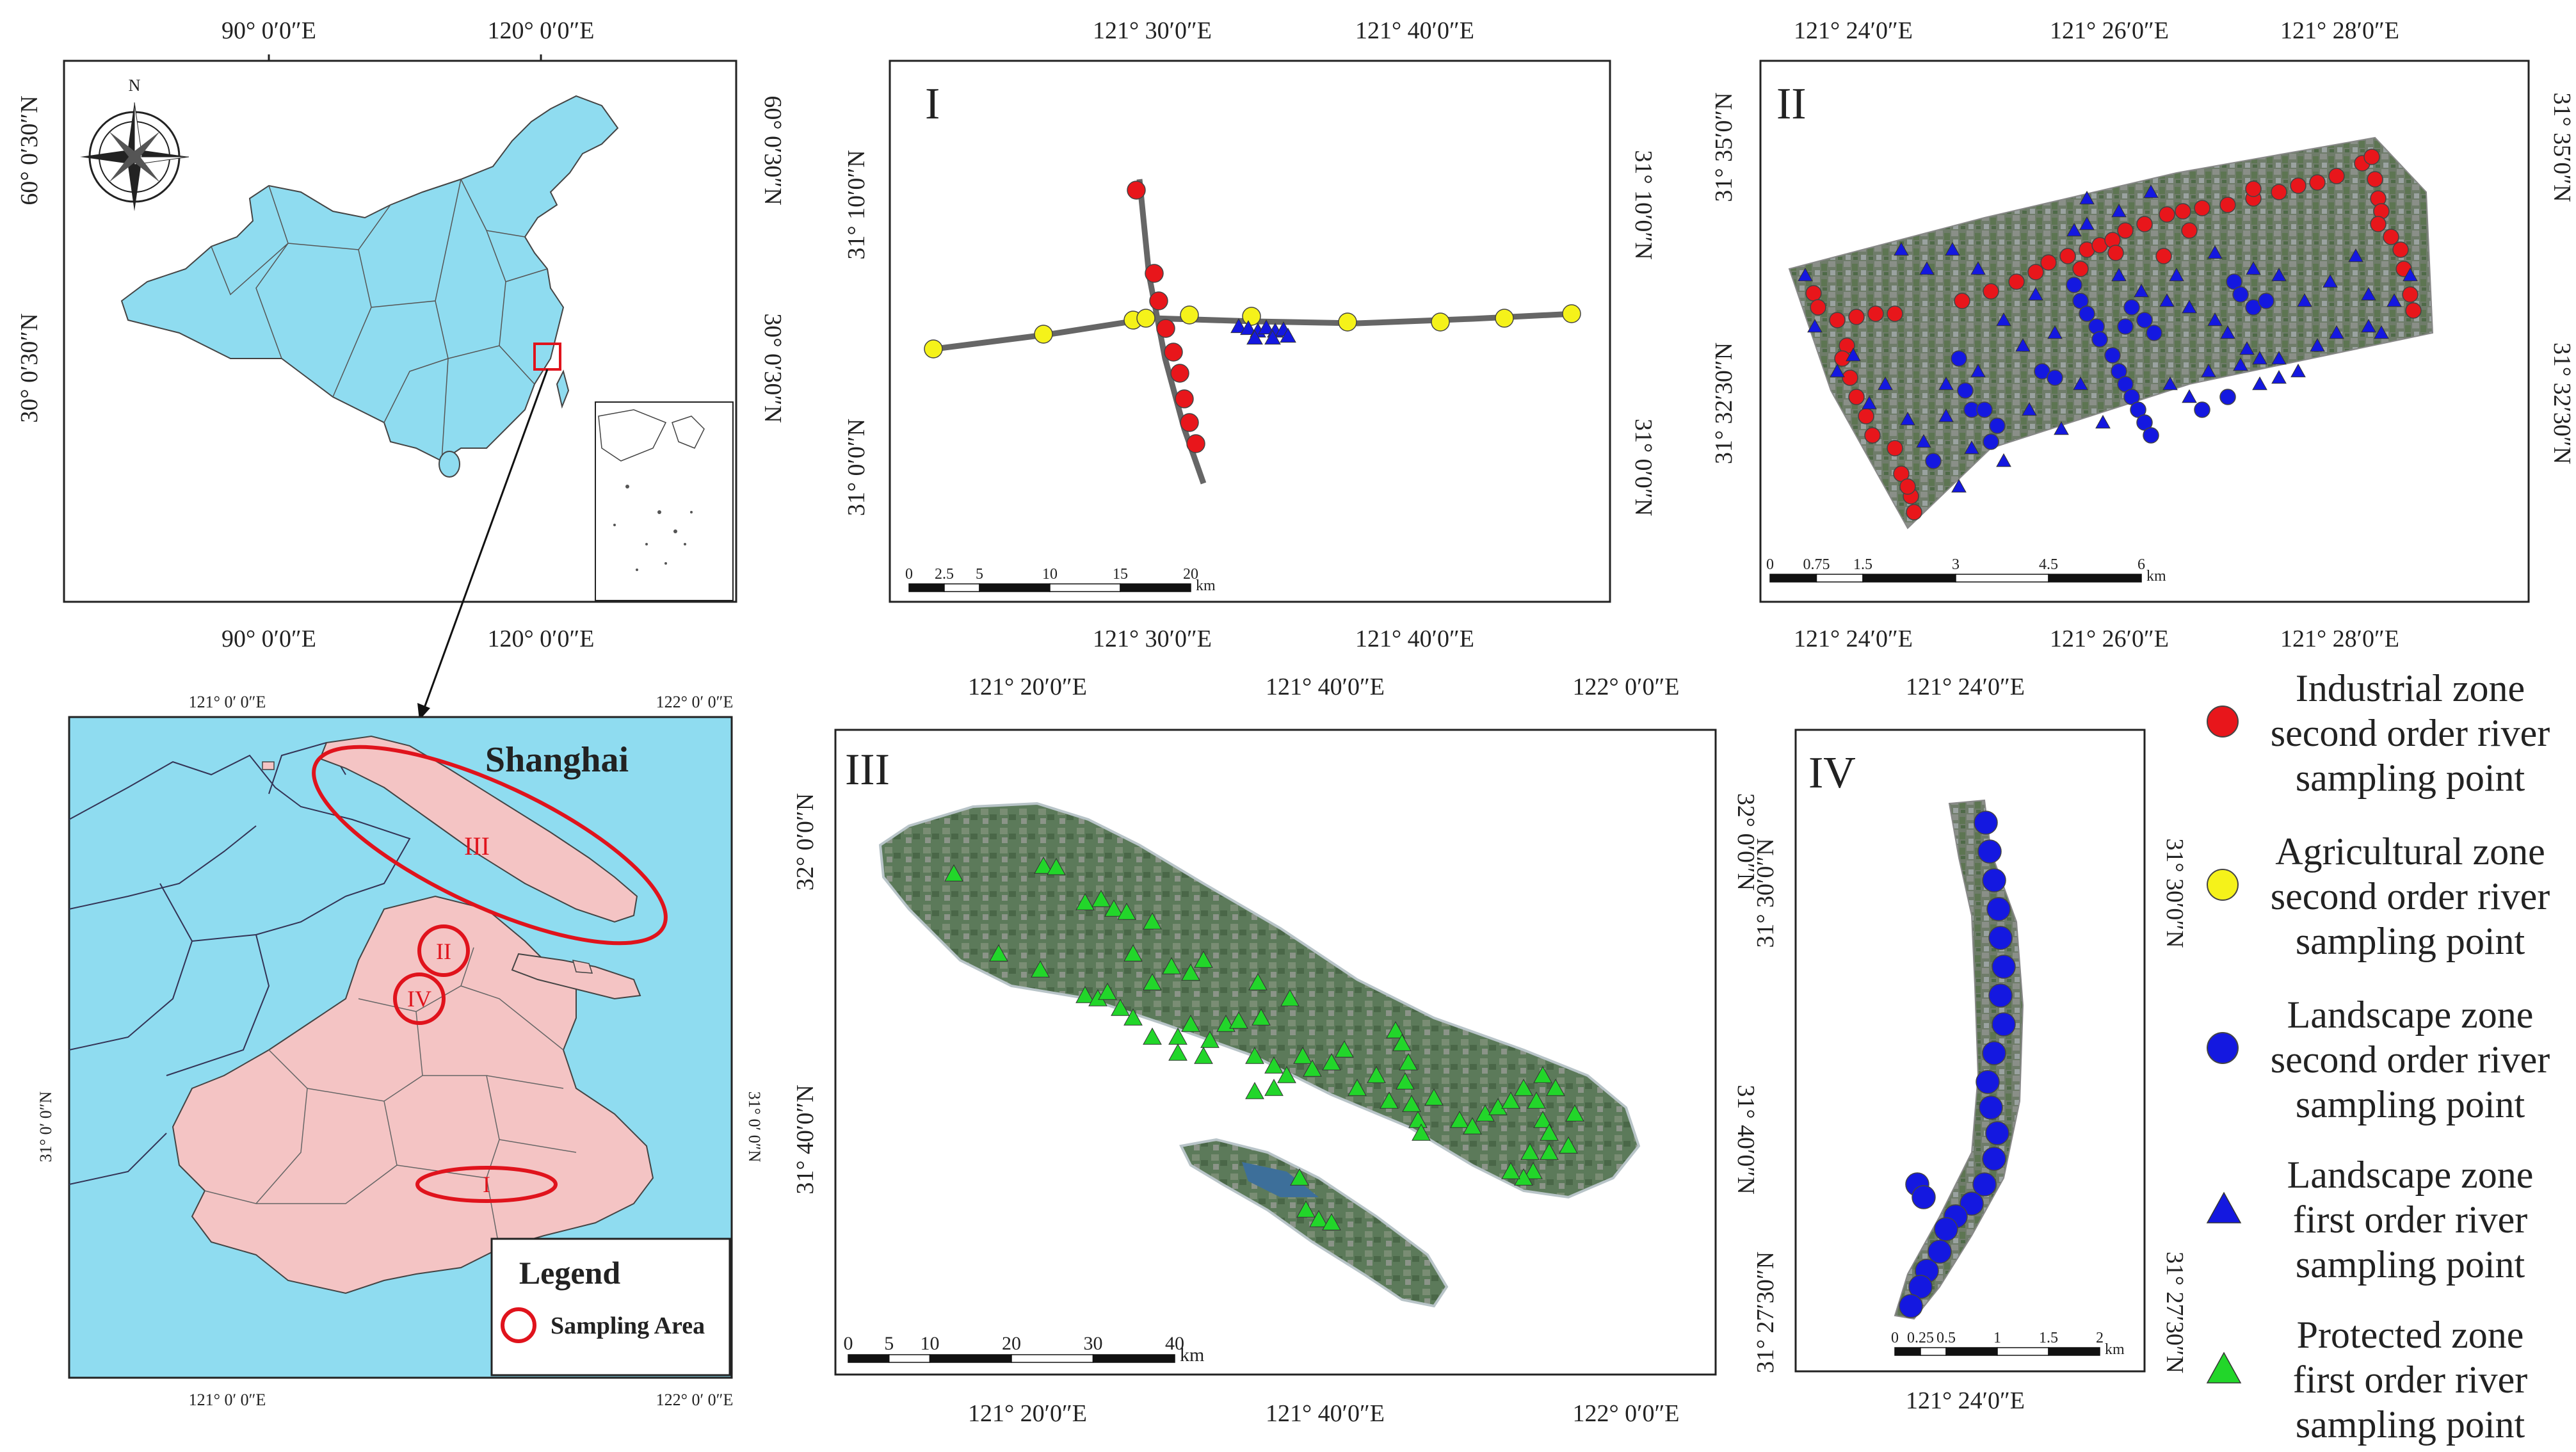 The image size is (2576, 1452). What do you see at coordinates (2410, 1380) in the screenshot?
I see `legend-entry-line: first order river` at bounding box center [2410, 1380].